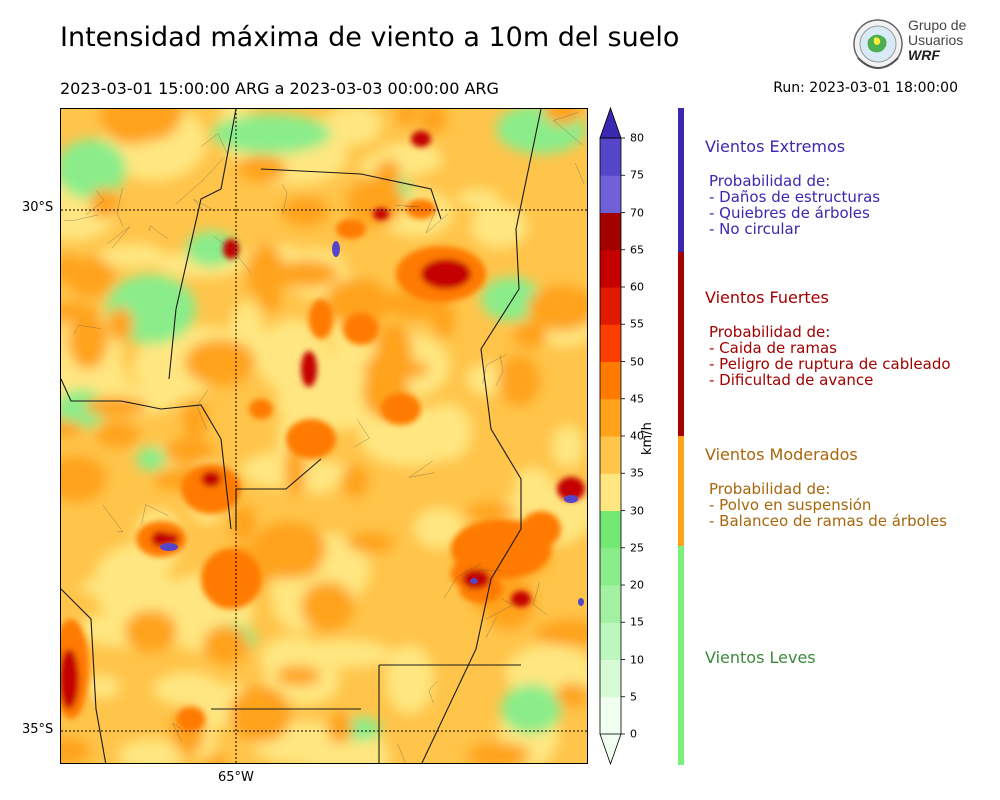  What do you see at coordinates (637, 361) in the screenshot?
I see `colorbar-tick-label: 50` at bounding box center [637, 361].